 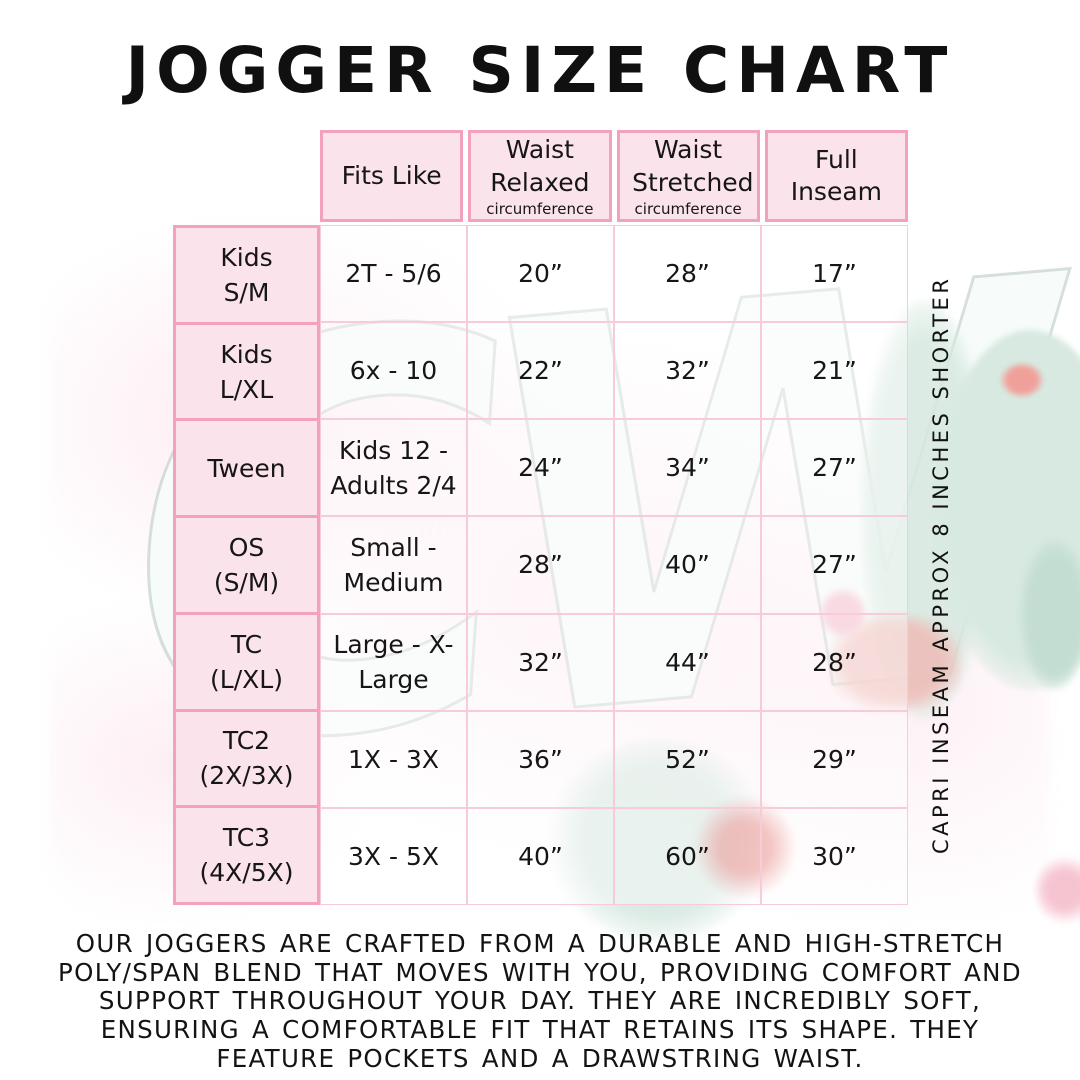 What do you see at coordinates (393, 662) in the screenshot?
I see `table-cell: Large - X-Large` at bounding box center [393, 662].